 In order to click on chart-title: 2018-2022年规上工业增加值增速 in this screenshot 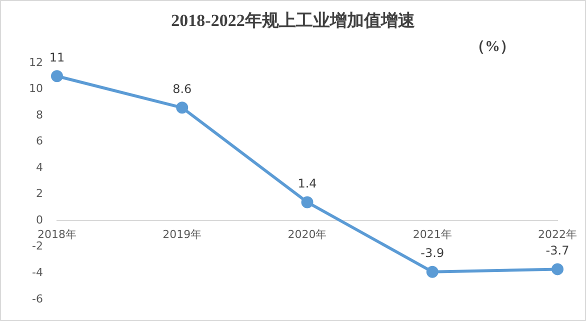, I will do `click(293, 21)`.